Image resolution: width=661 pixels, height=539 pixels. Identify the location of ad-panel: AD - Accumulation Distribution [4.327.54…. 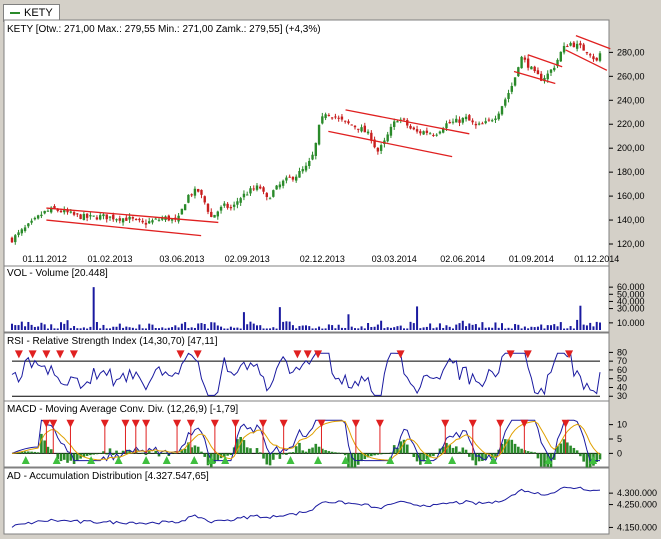
(330, 501).